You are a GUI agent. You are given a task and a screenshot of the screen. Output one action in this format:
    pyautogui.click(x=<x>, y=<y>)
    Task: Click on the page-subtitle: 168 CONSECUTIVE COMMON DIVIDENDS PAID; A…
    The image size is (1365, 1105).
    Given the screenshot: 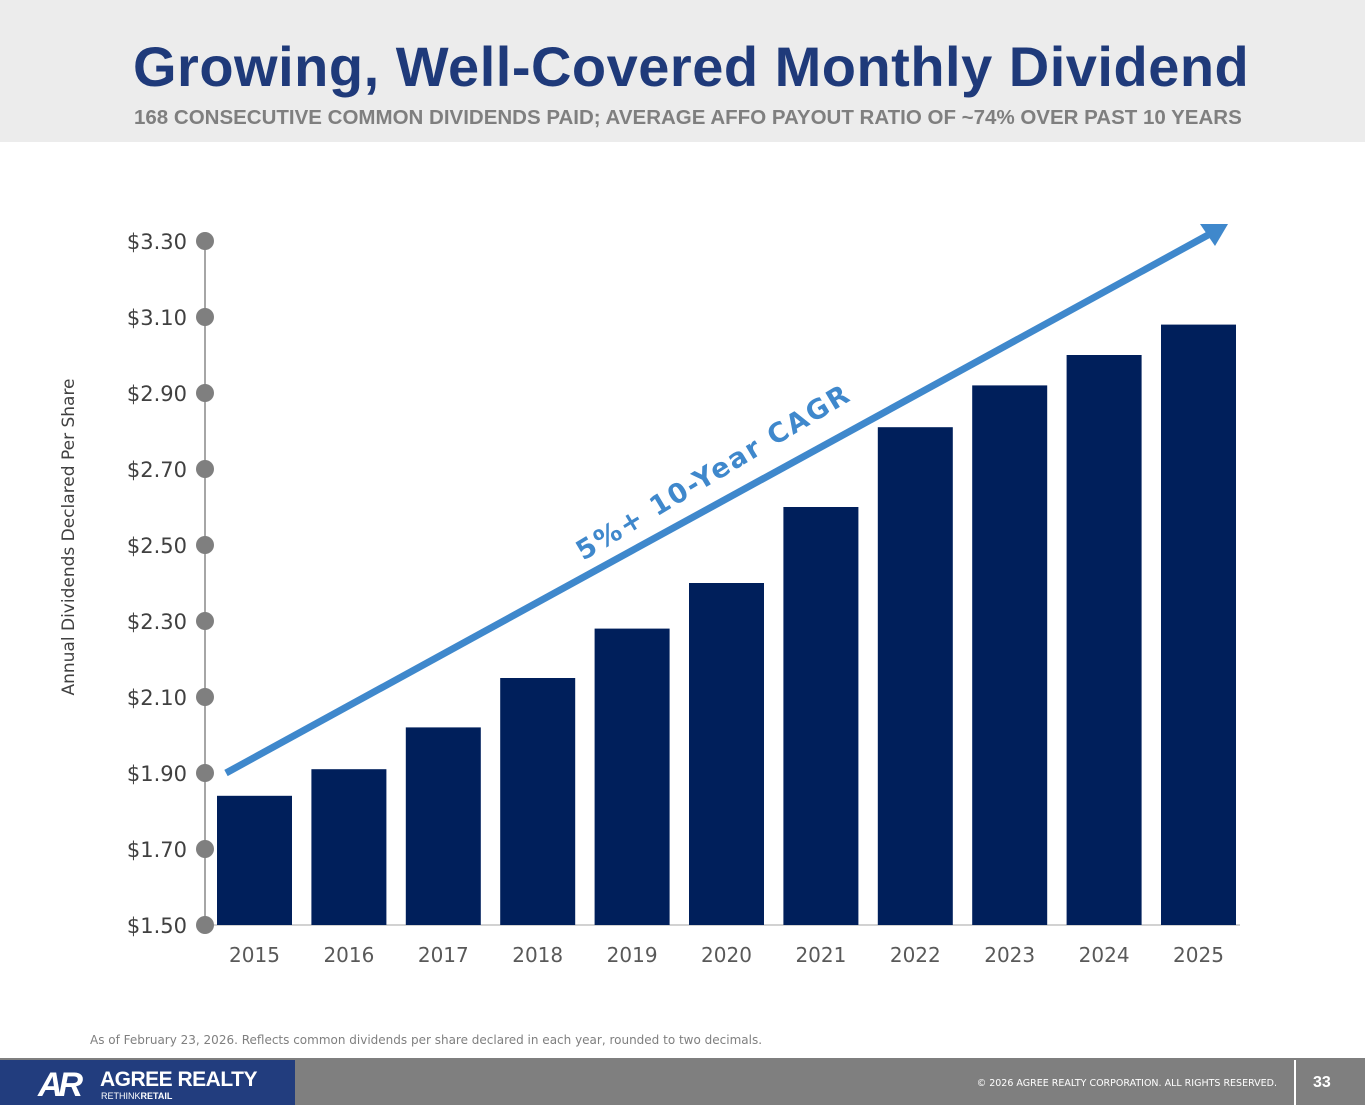 What is the action you would take?
    pyautogui.click(x=688, y=117)
    